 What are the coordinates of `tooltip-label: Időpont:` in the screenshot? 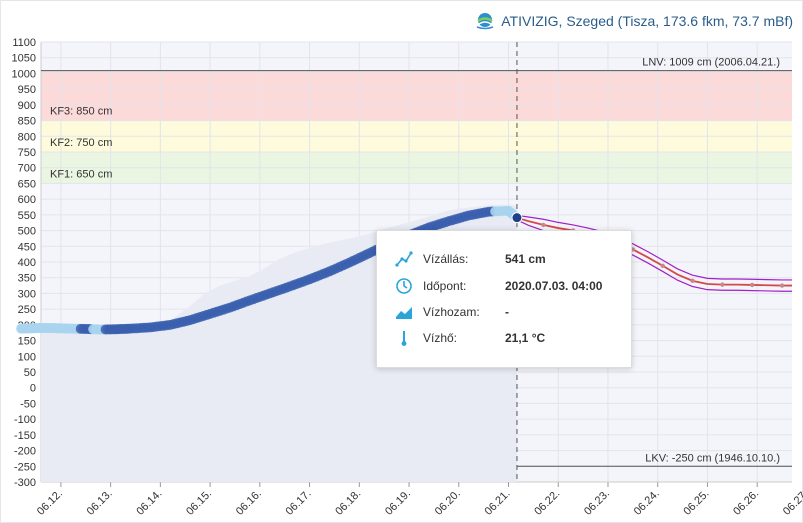 It's located at (445, 286).